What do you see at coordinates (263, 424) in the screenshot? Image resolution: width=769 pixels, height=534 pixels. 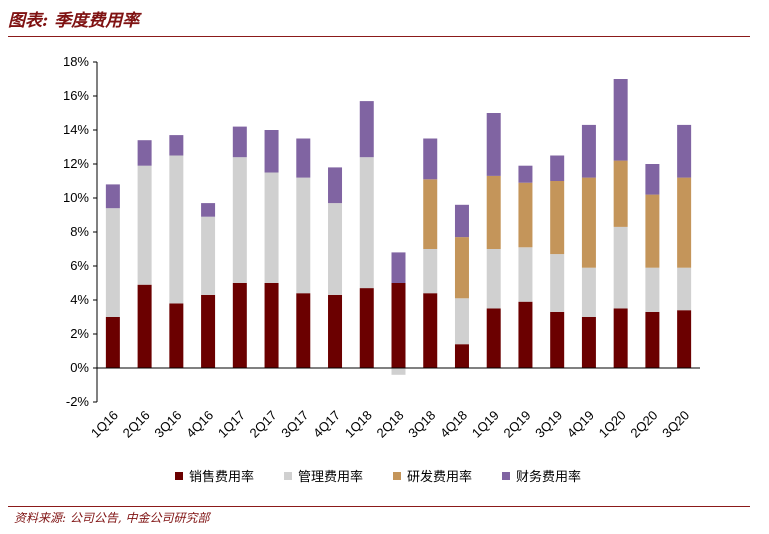 I see `x-tick-label: 2Q17` at bounding box center [263, 424].